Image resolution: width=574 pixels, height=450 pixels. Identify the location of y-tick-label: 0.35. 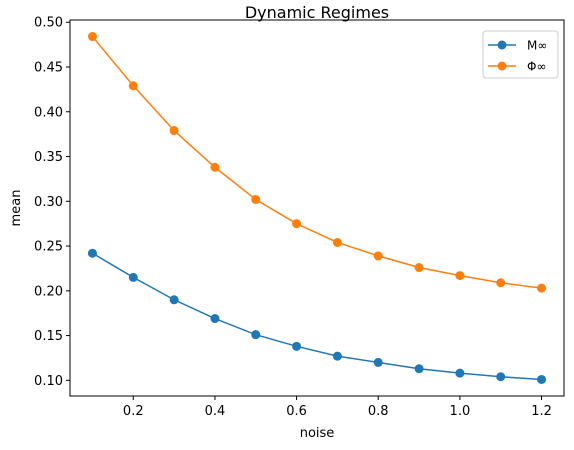
(48, 157).